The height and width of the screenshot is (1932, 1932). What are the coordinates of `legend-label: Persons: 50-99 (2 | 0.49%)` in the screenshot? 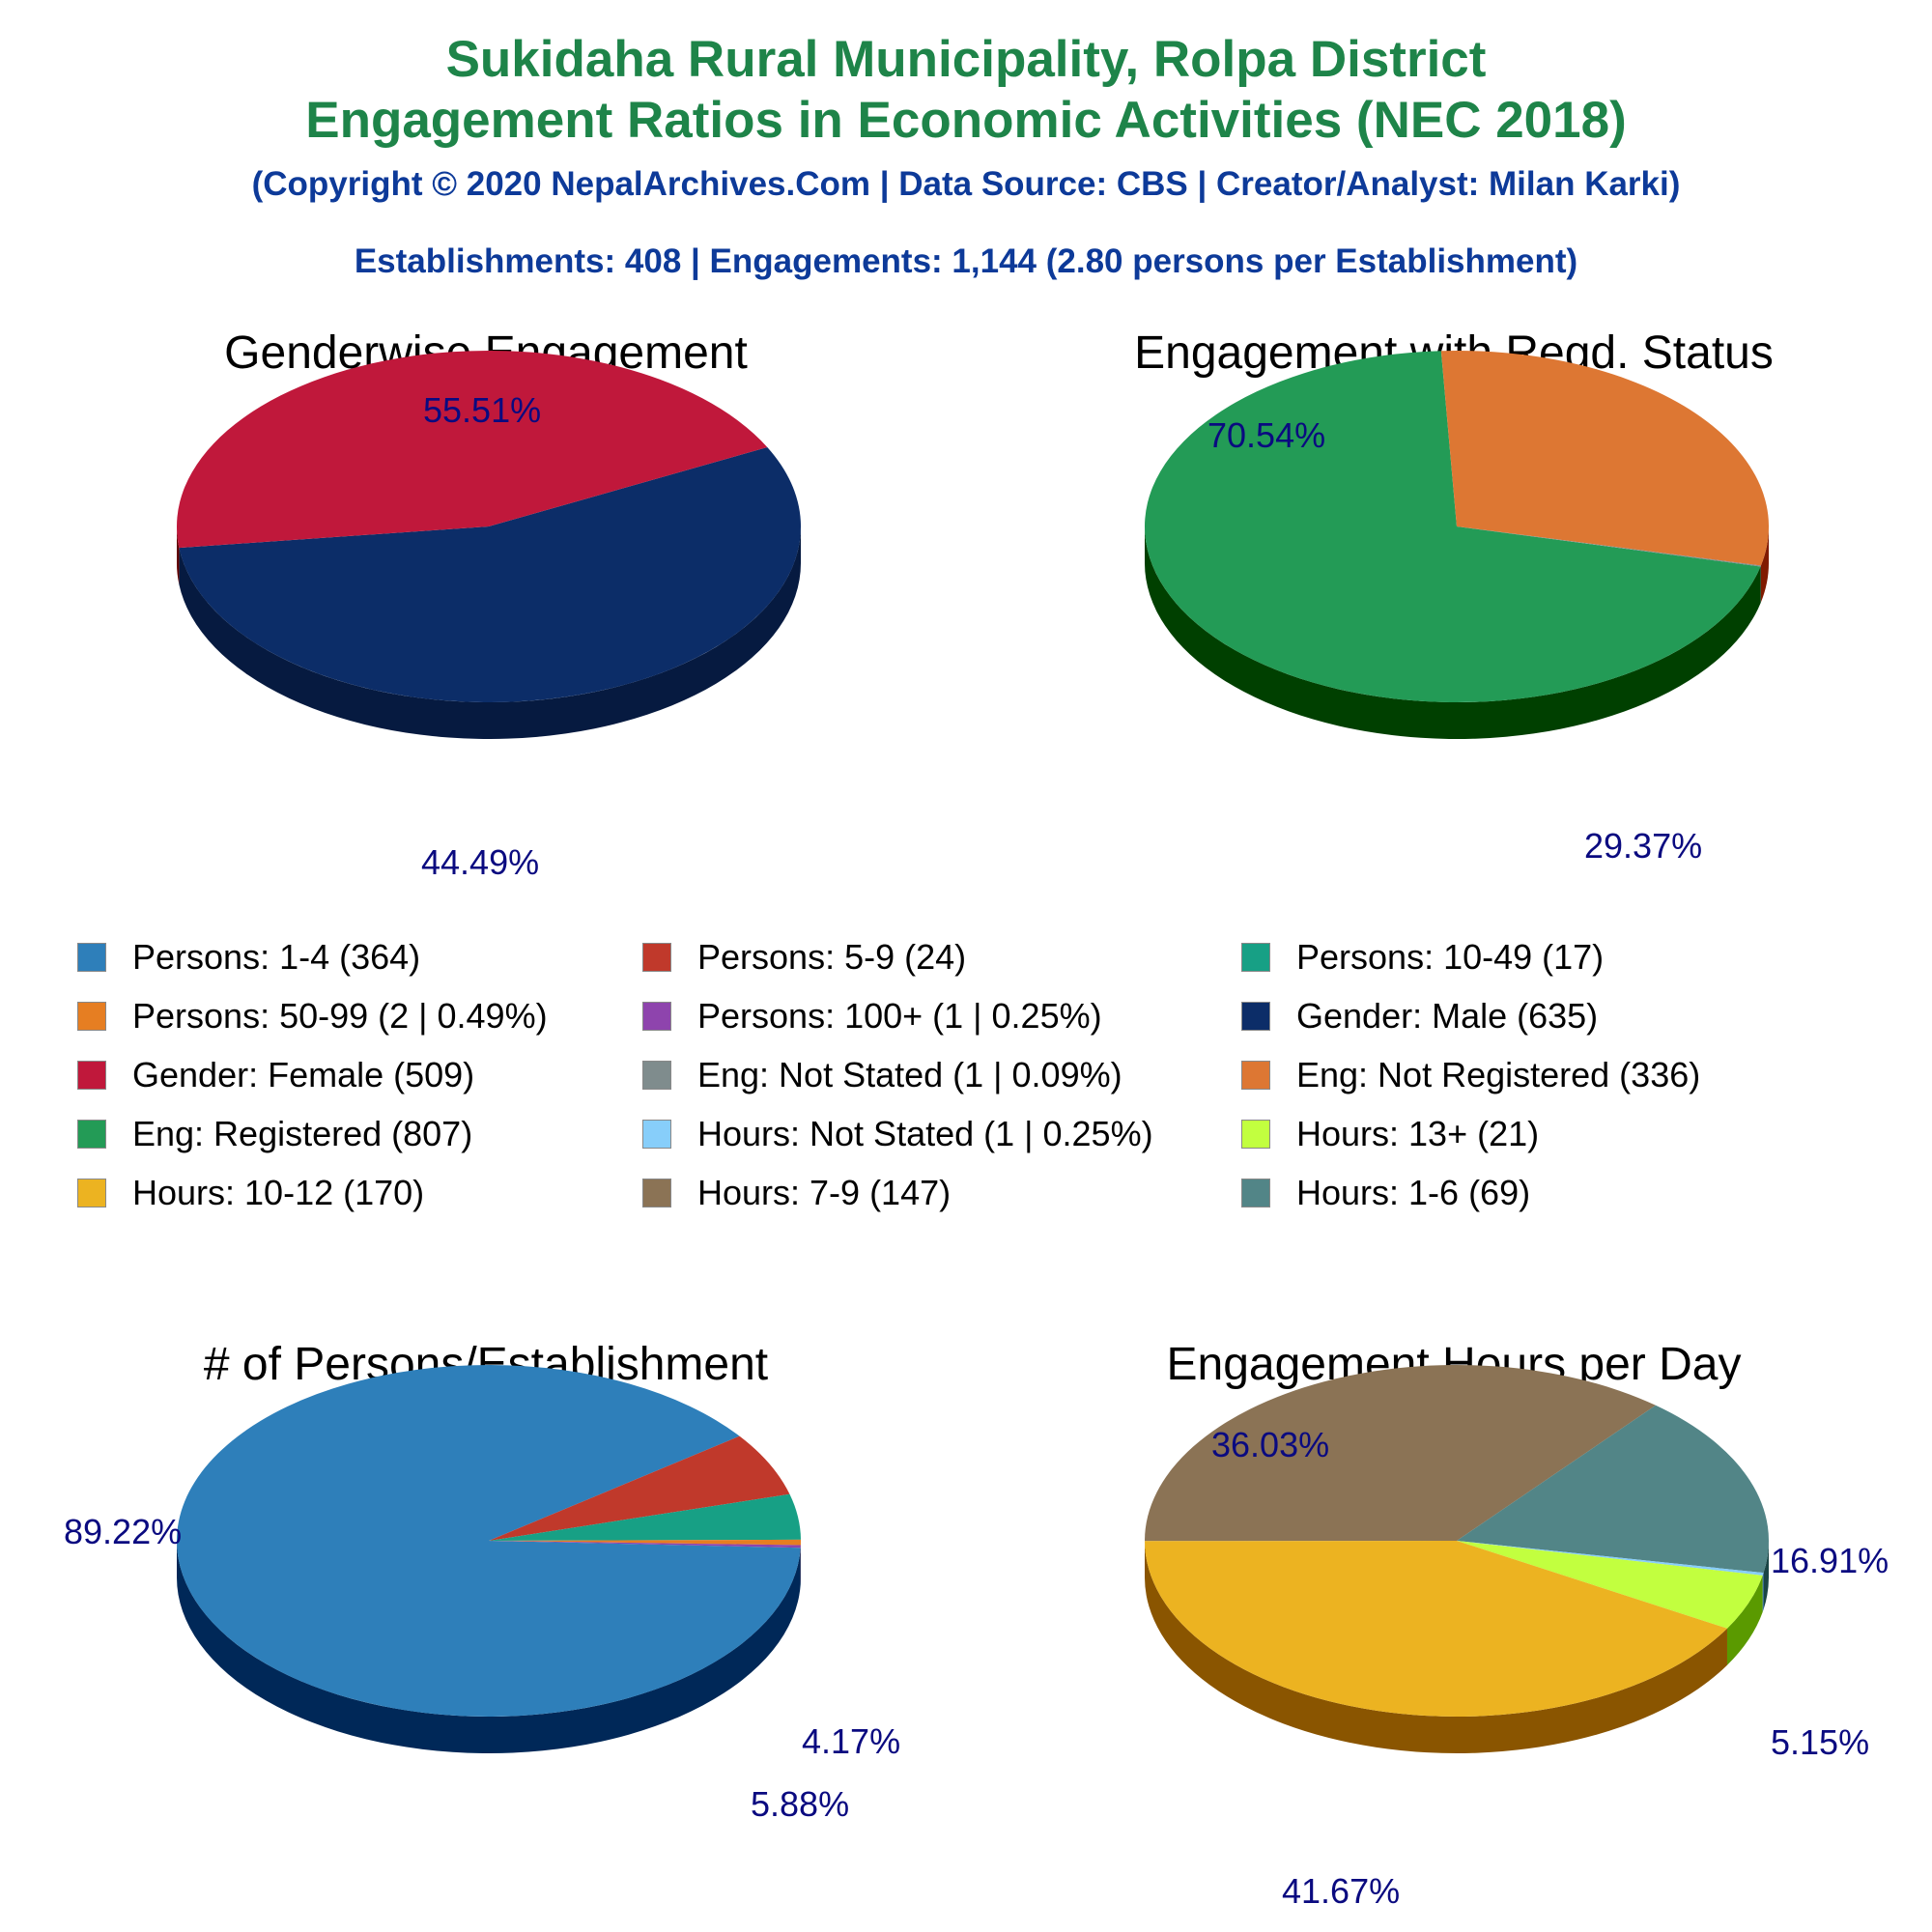 It's located at (340, 1016).